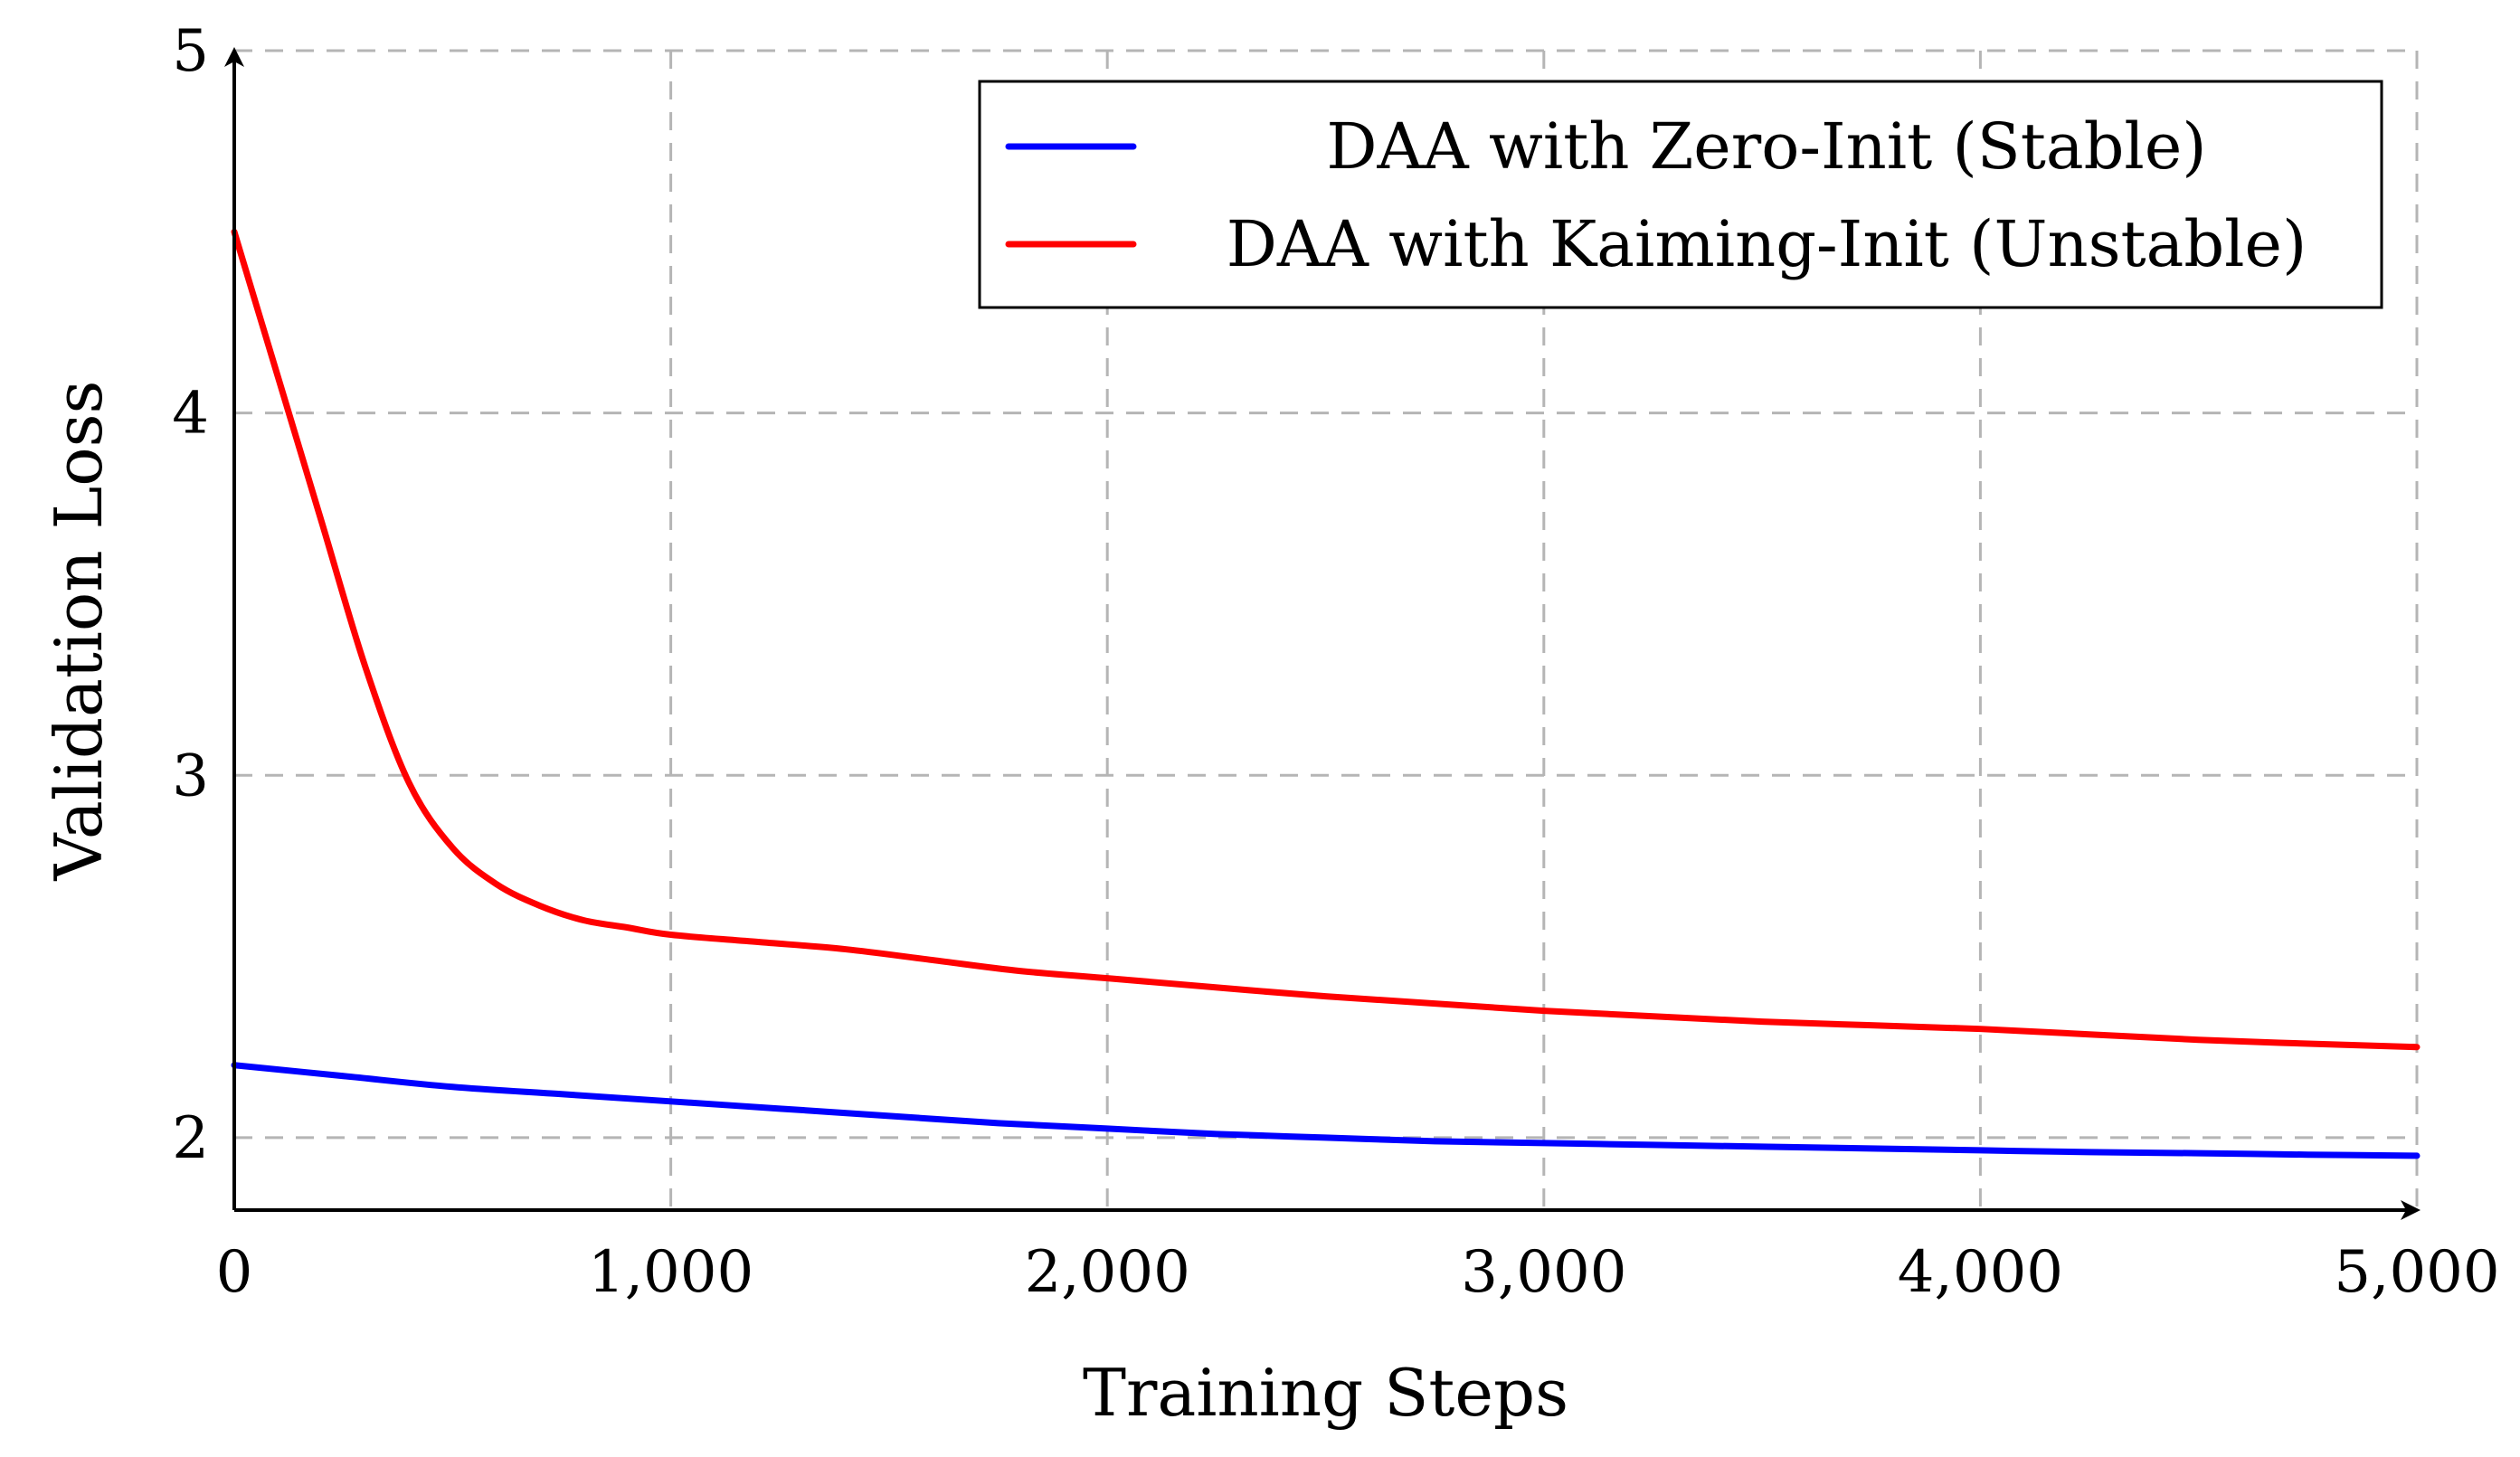 This screenshot has height=1457, width=2520. I want to click on x-tick-labels: 0 1,000 2,000 3,000 4,000 5,000, so click(1358, 1272).